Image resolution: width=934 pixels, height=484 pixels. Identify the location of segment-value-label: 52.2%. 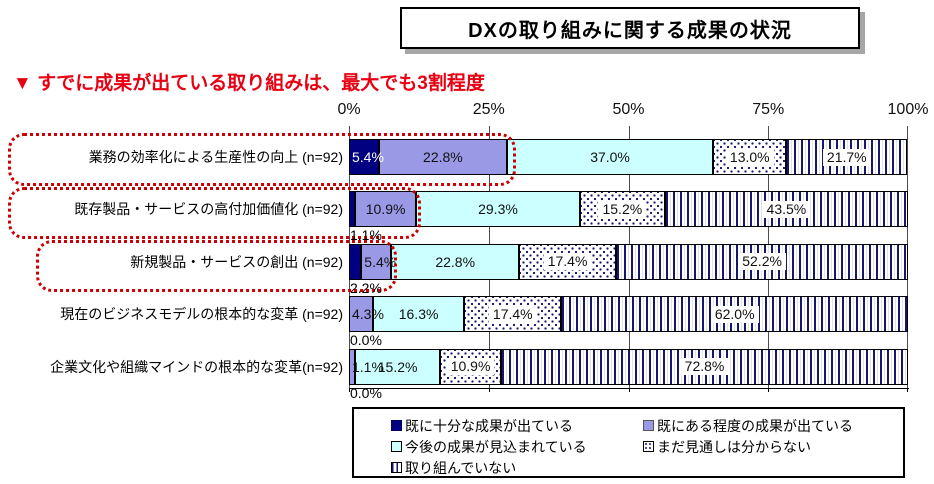
(762, 262).